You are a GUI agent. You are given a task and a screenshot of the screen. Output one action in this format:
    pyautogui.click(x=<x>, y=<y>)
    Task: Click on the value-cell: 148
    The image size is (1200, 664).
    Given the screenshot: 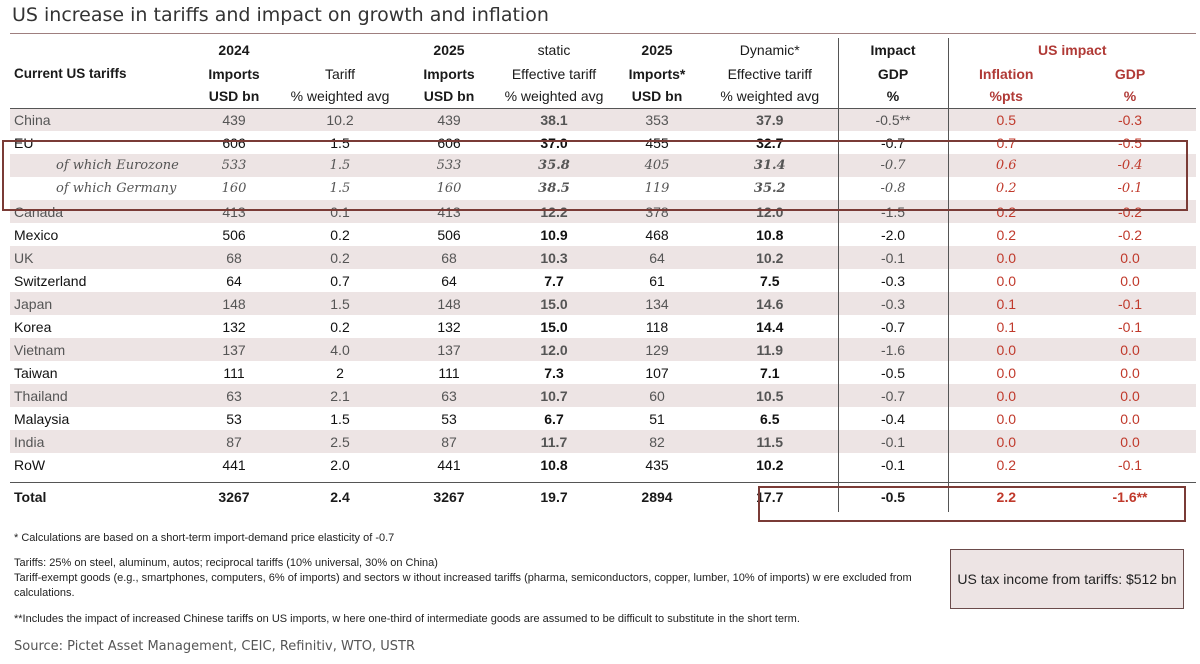 What is the action you would take?
    pyautogui.click(x=449, y=303)
    